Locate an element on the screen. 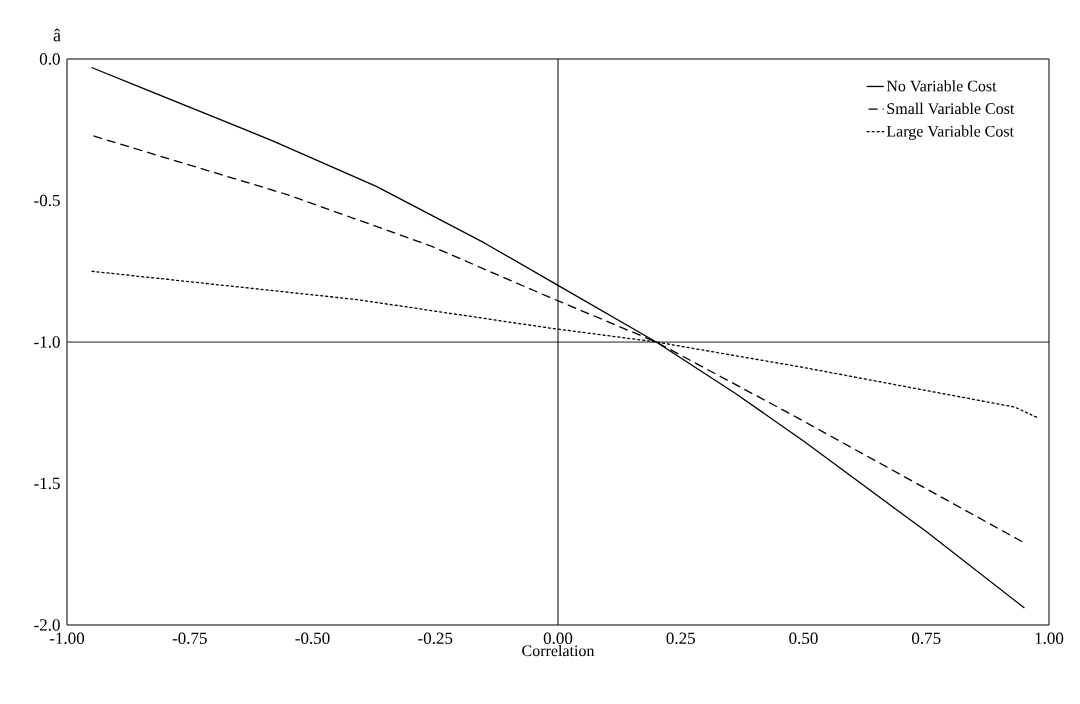 The width and height of the screenshot is (1080, 704). x-tick-label: -0.25 is located at coordinates (435, 638).